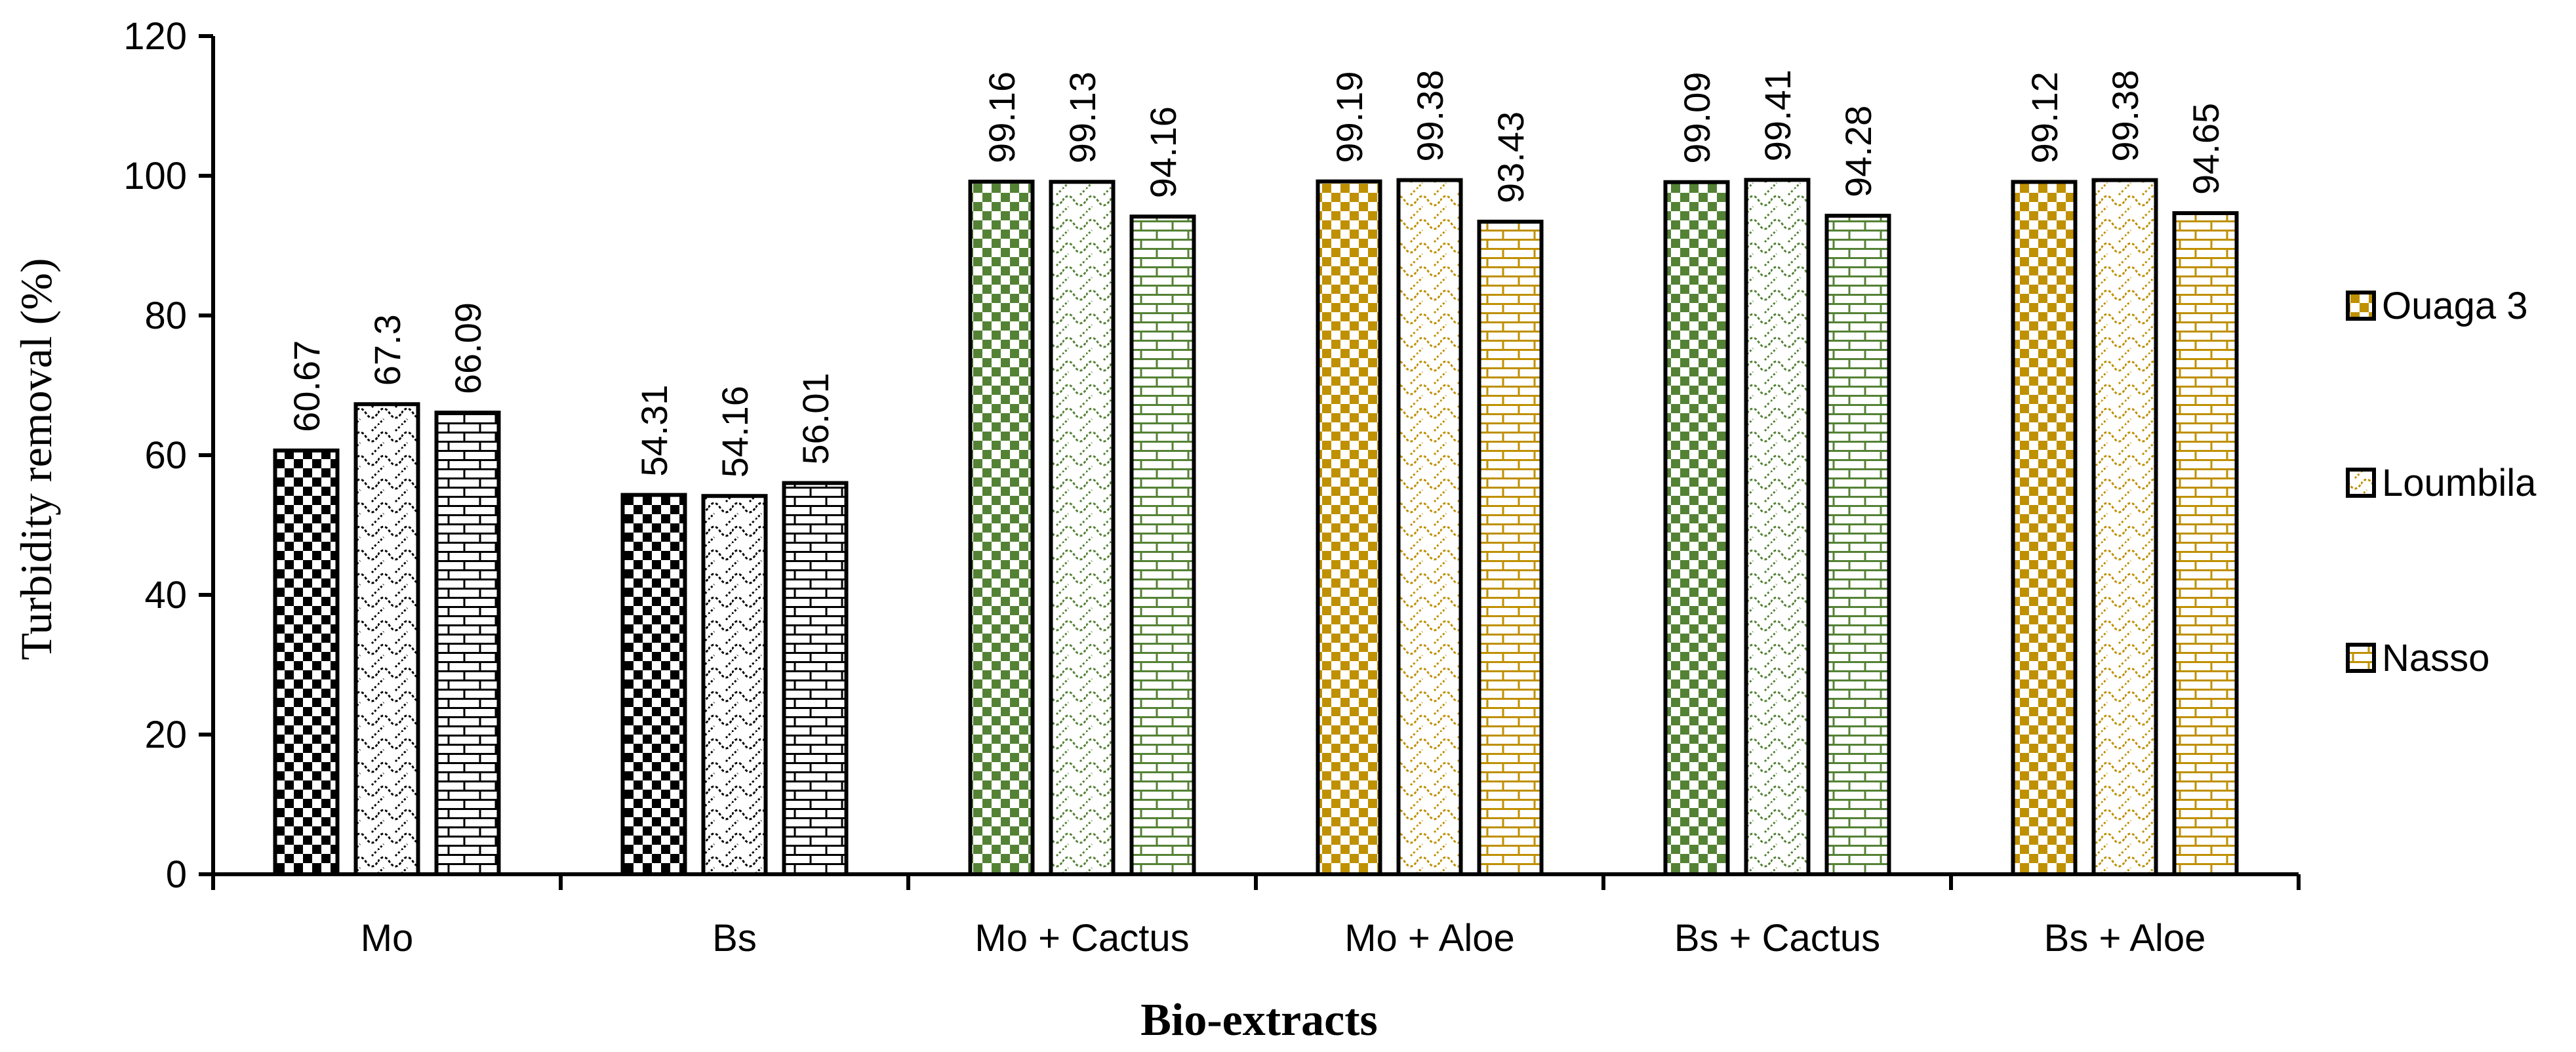 This screenshot has width=2576, height=1052. What do you see at coordinates (155, 176) in the screenshot?
I see `y-tick-label-6: 100` at bounding box center [155, 176].